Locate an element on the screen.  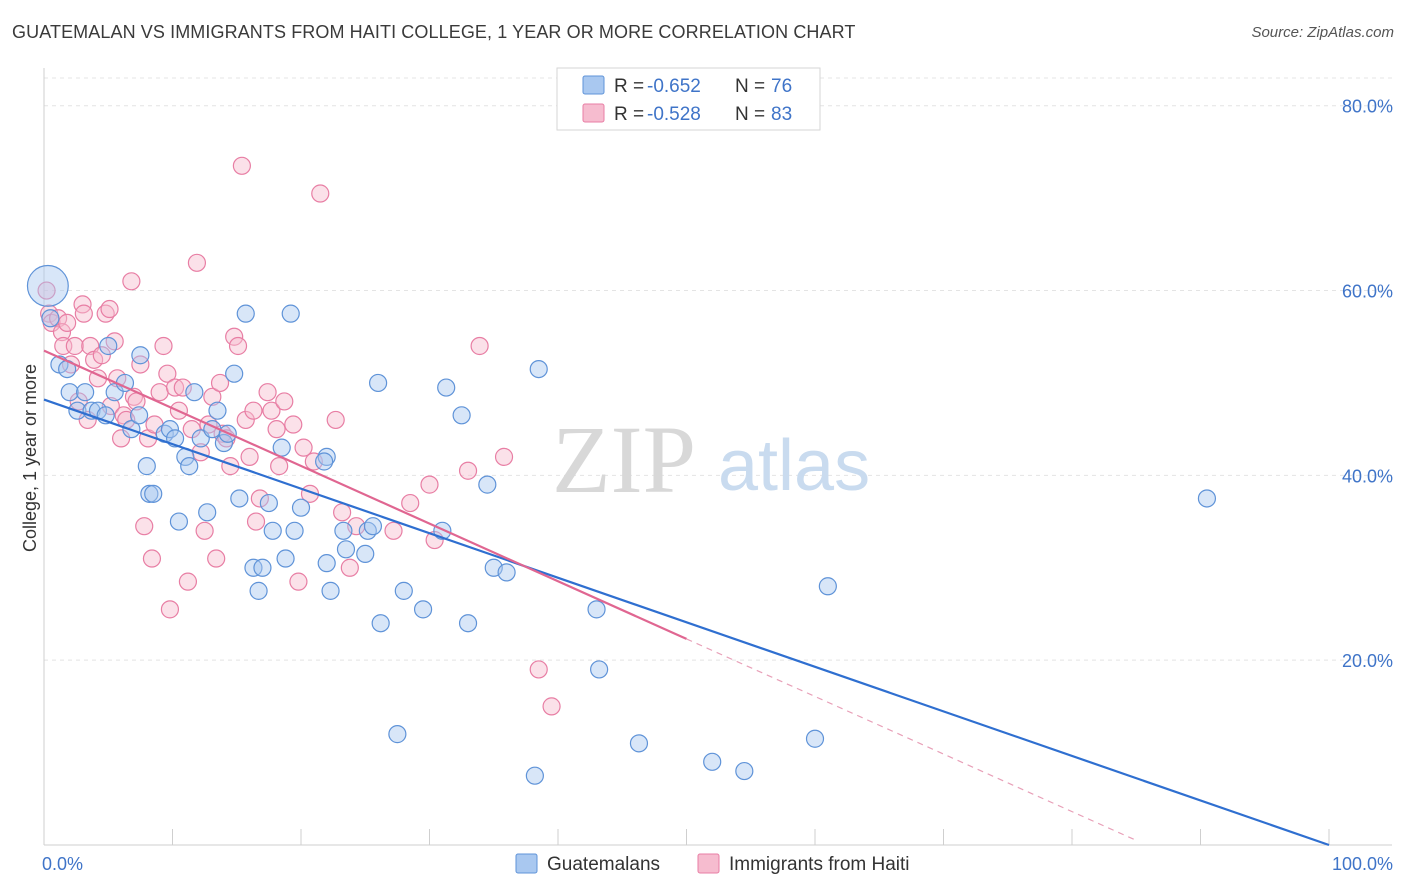
x-tick-labels: 0.0% 100.0% is located at coordinates (717, 864).